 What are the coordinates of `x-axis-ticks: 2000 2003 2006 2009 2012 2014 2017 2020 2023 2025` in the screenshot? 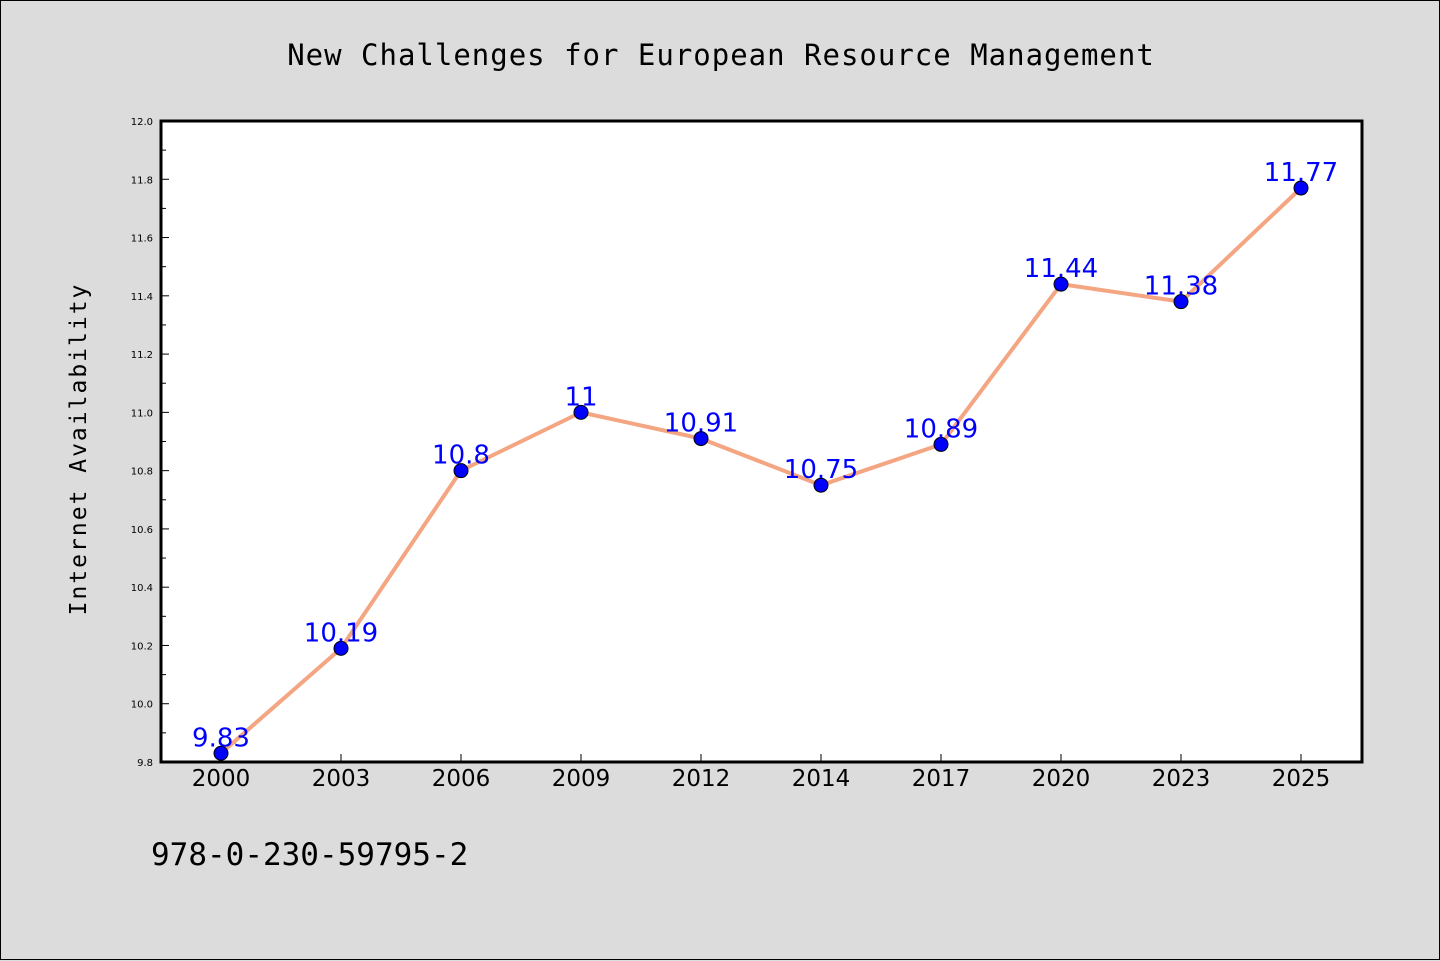 It's located at (761, 773).